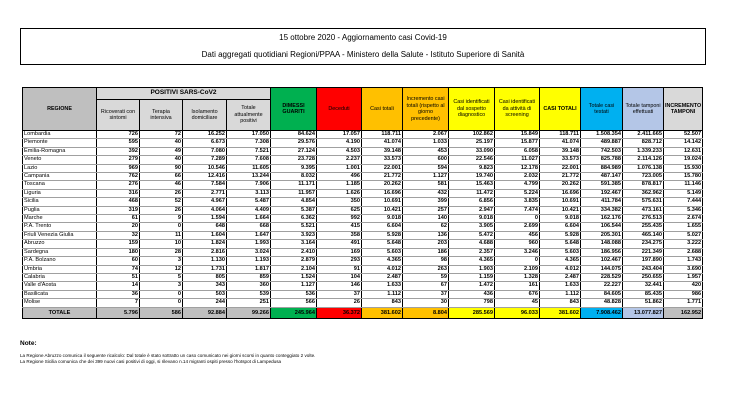  I want to click on cell-regione: Veneto, so click(59, 160).